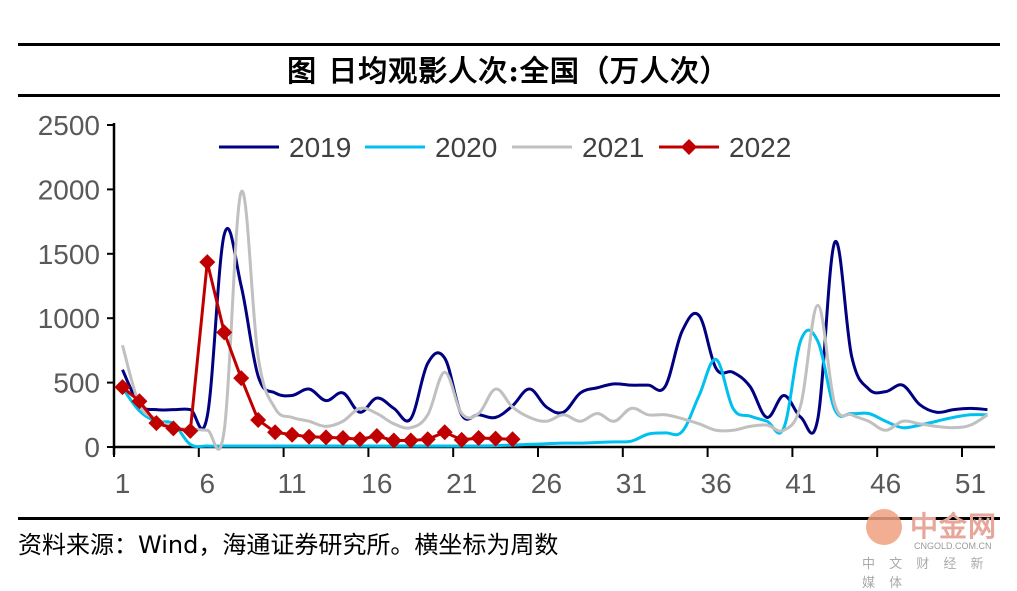  Describe the element at coordinates (92, 447) in the screenshot. I see `y-tick-label: 0` at that location.